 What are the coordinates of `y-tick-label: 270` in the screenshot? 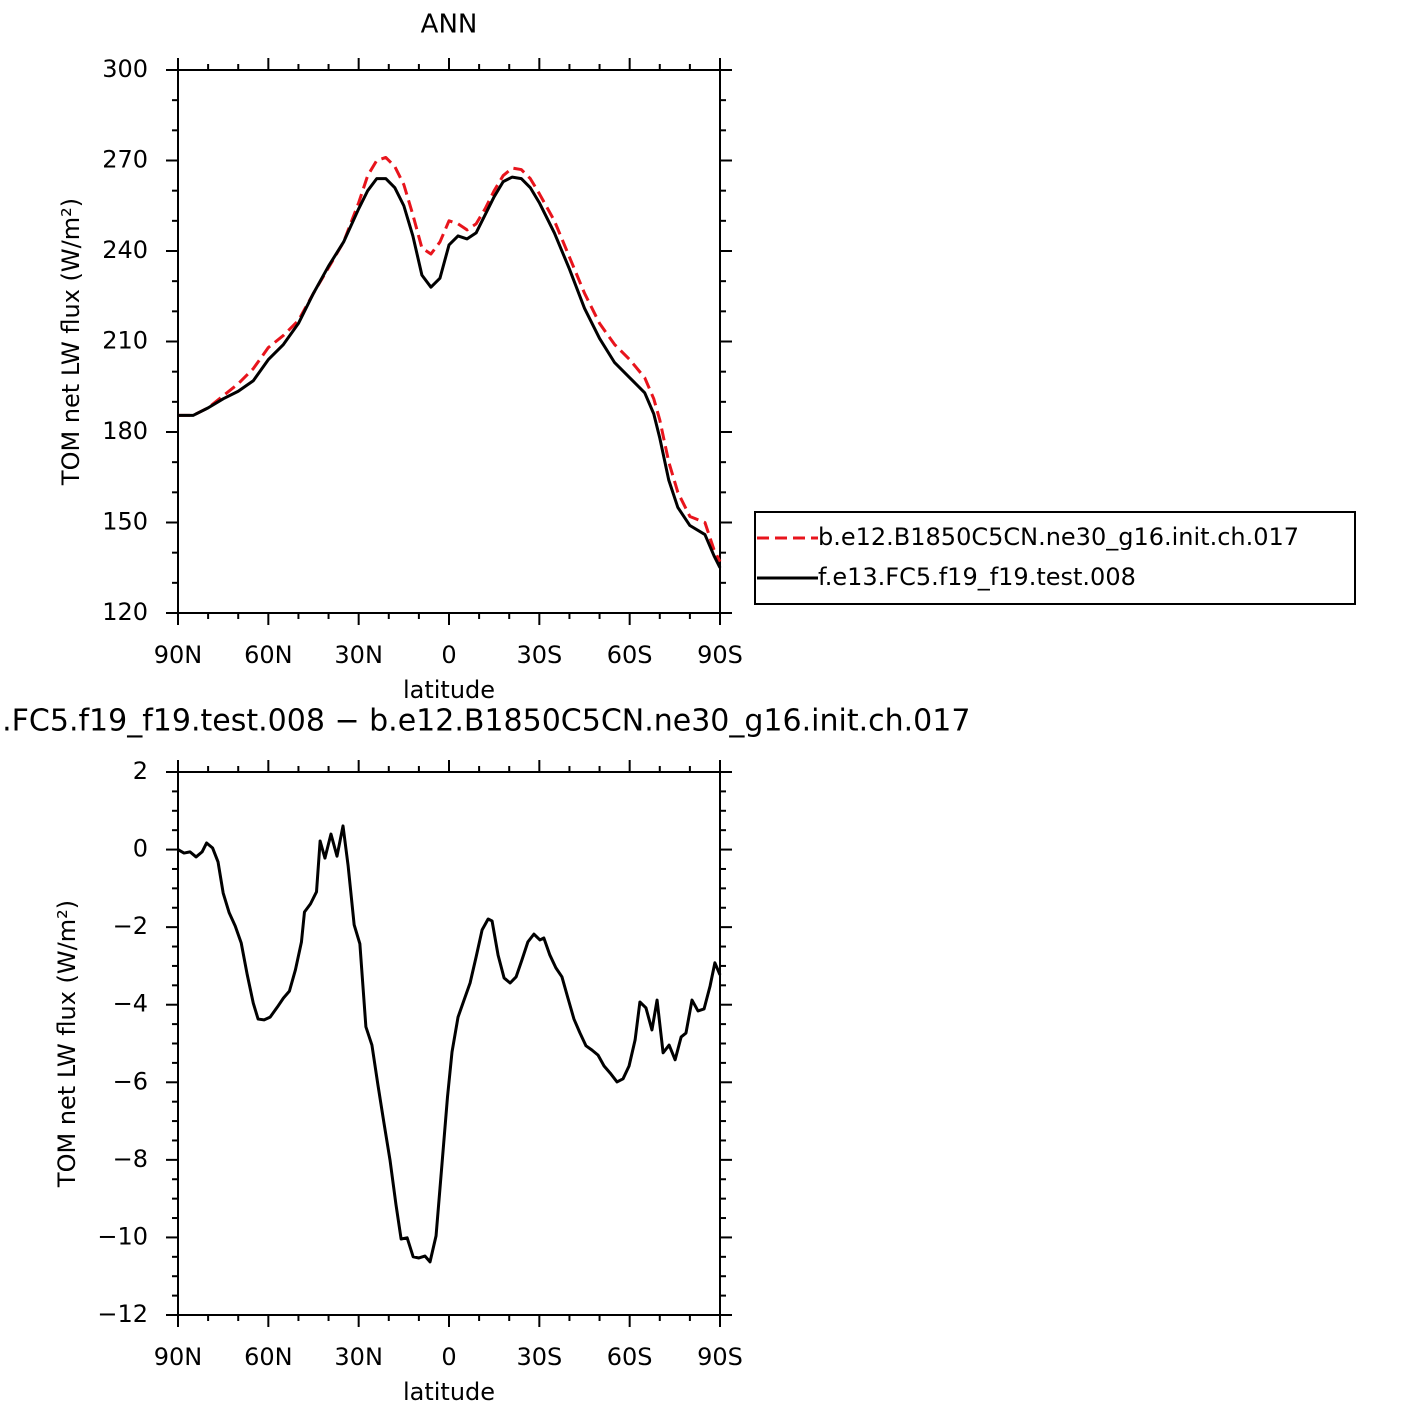 It's located at (125, 160).